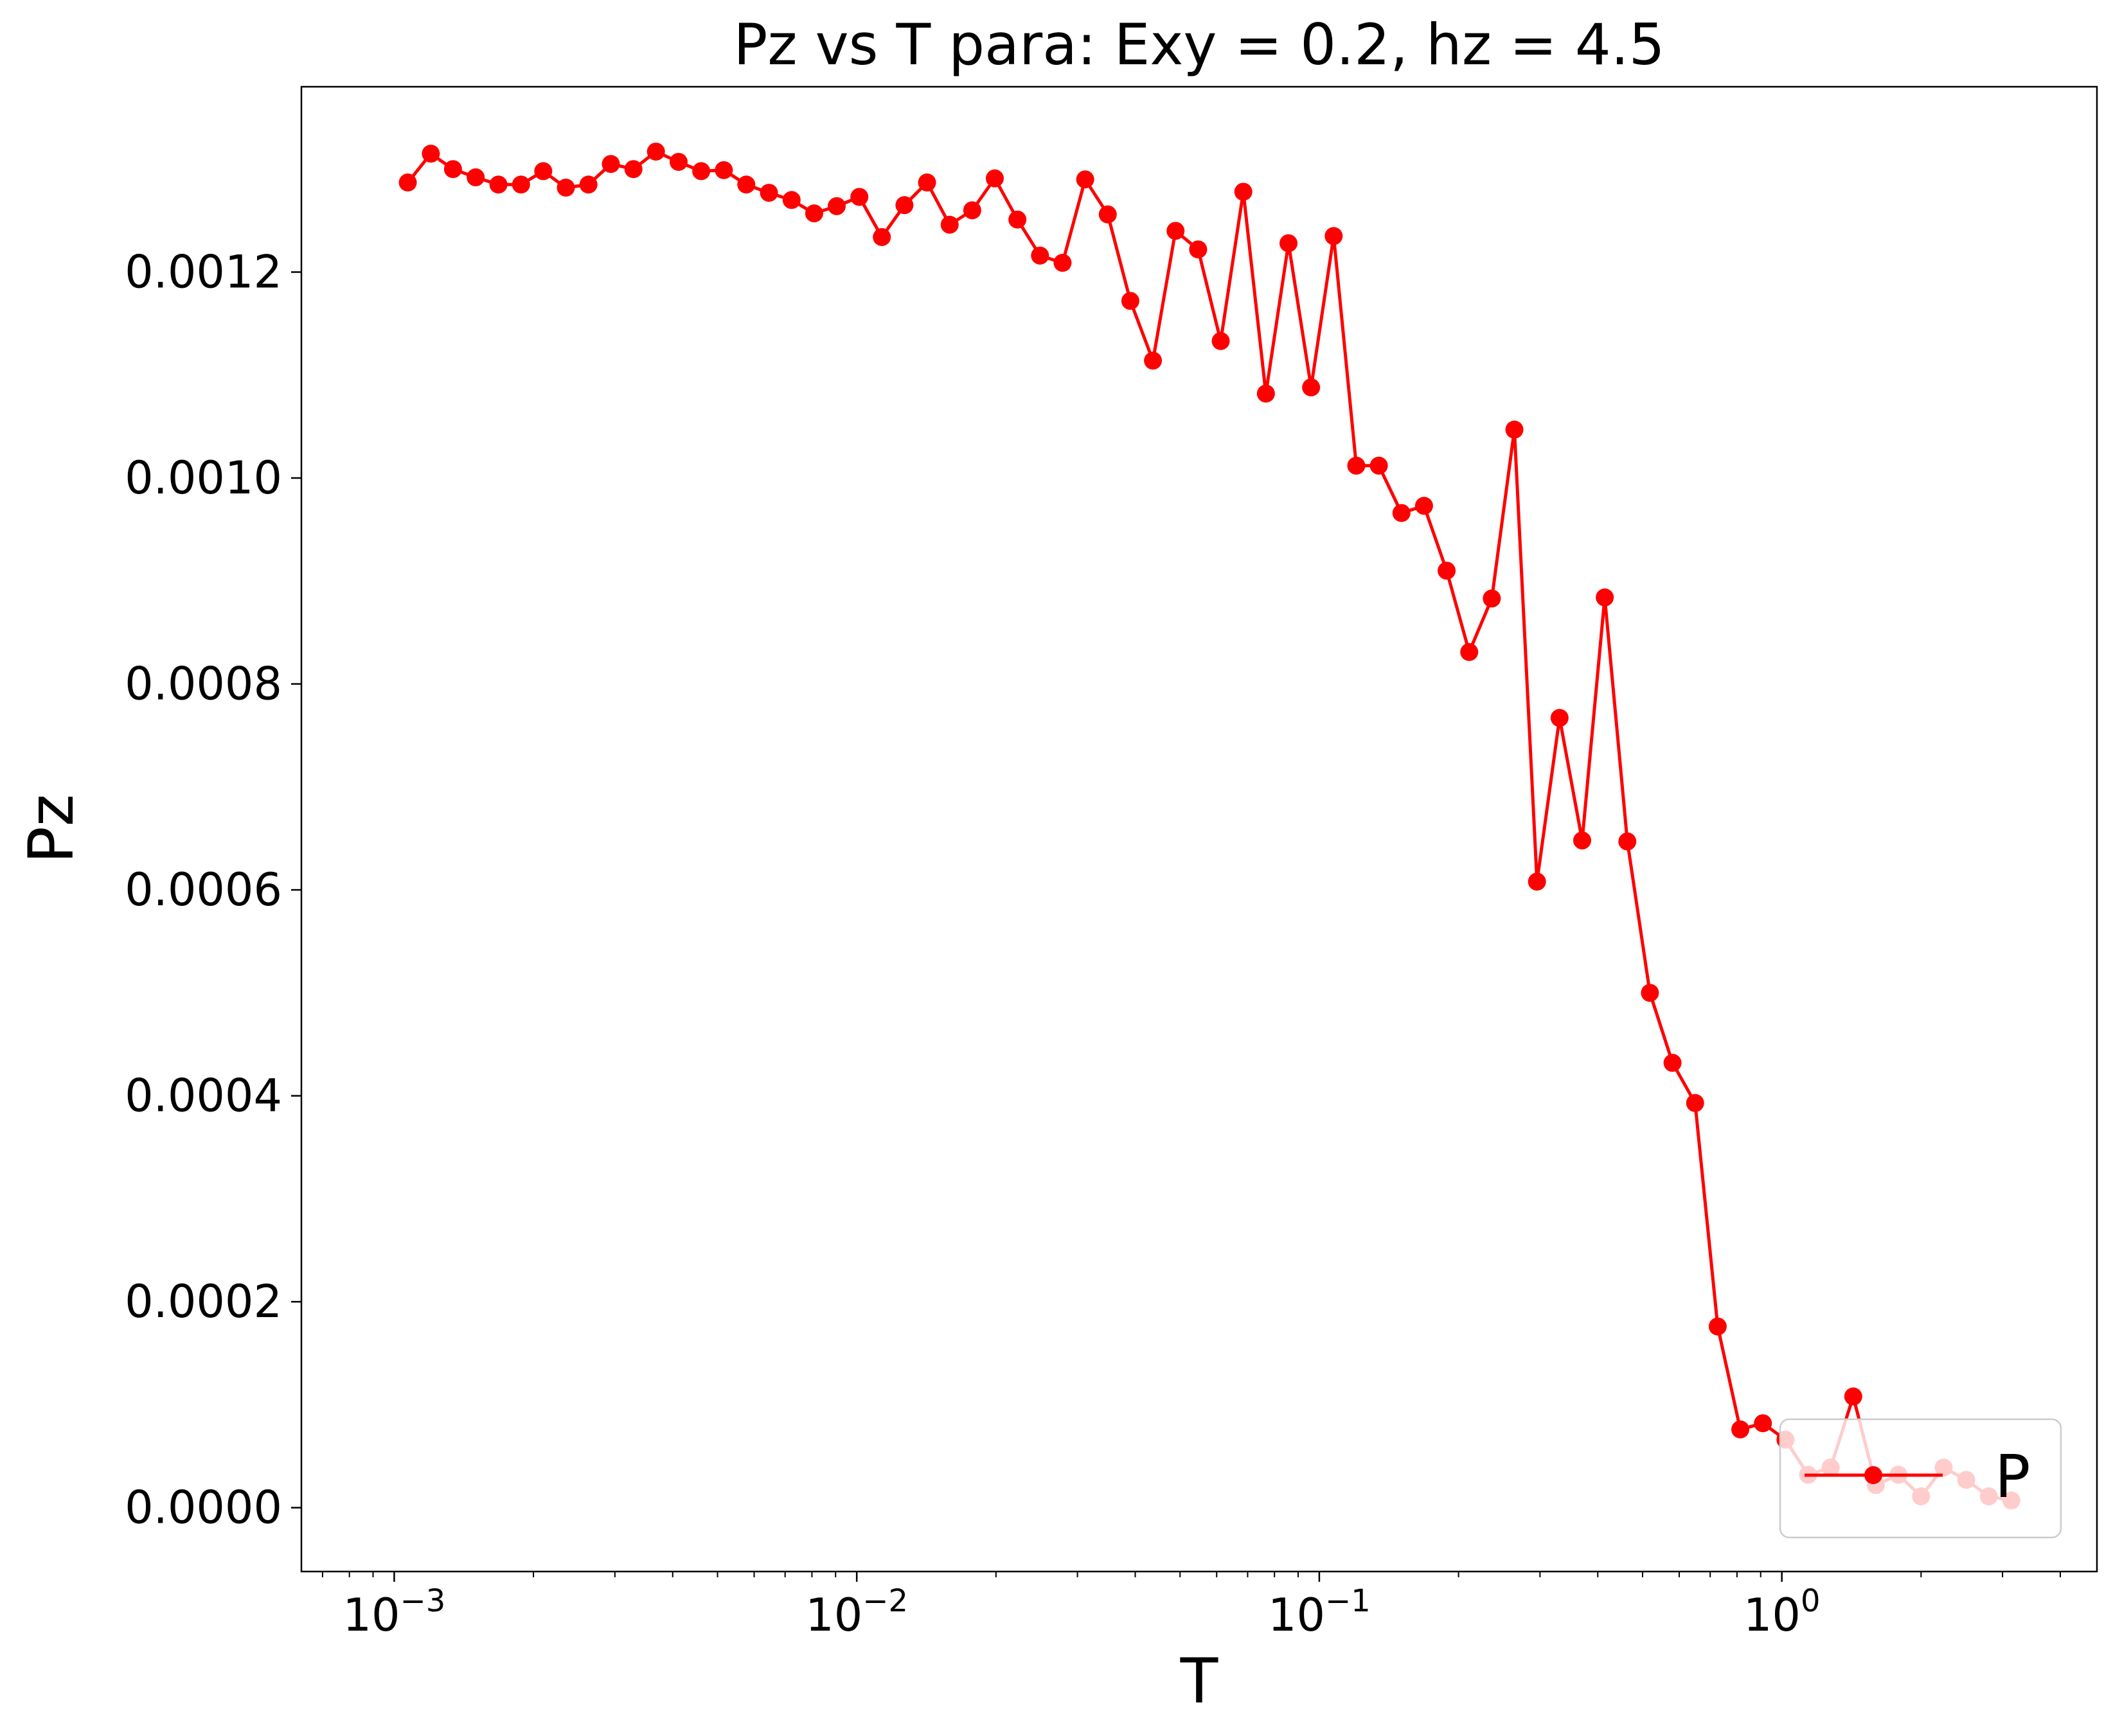 The height and width of the screenshot is (1736, 2113). I want to click on legend-box, so click(1920, 1478).